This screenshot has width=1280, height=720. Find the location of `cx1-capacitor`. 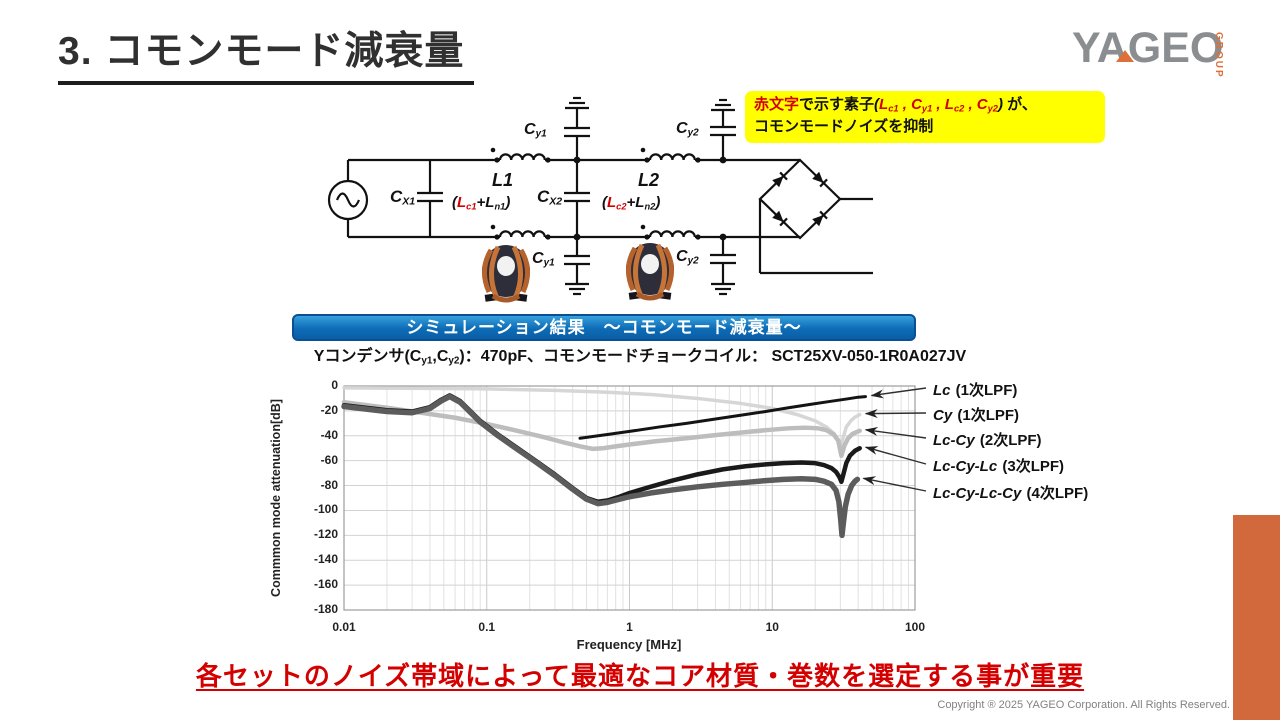

cx1-capacitor is located at coordinates (430, 198).